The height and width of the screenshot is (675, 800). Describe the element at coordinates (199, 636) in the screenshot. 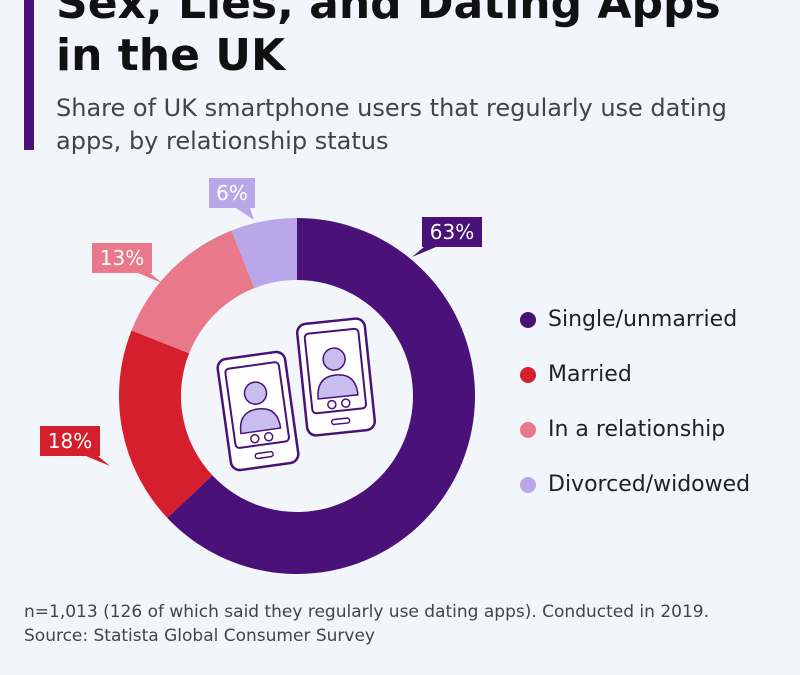

I see `source-note: Source: Statista Global Consumer Survey` at that location.